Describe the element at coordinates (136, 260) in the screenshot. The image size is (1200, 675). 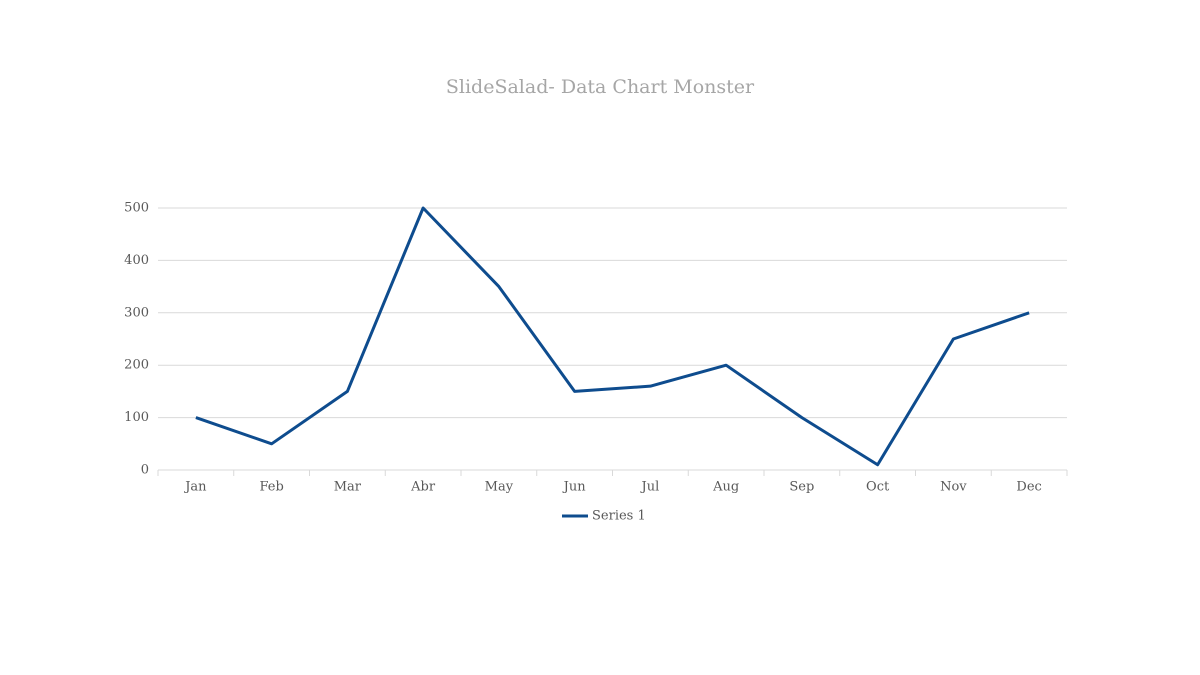
I see `y-tick-label: 400` at that location.